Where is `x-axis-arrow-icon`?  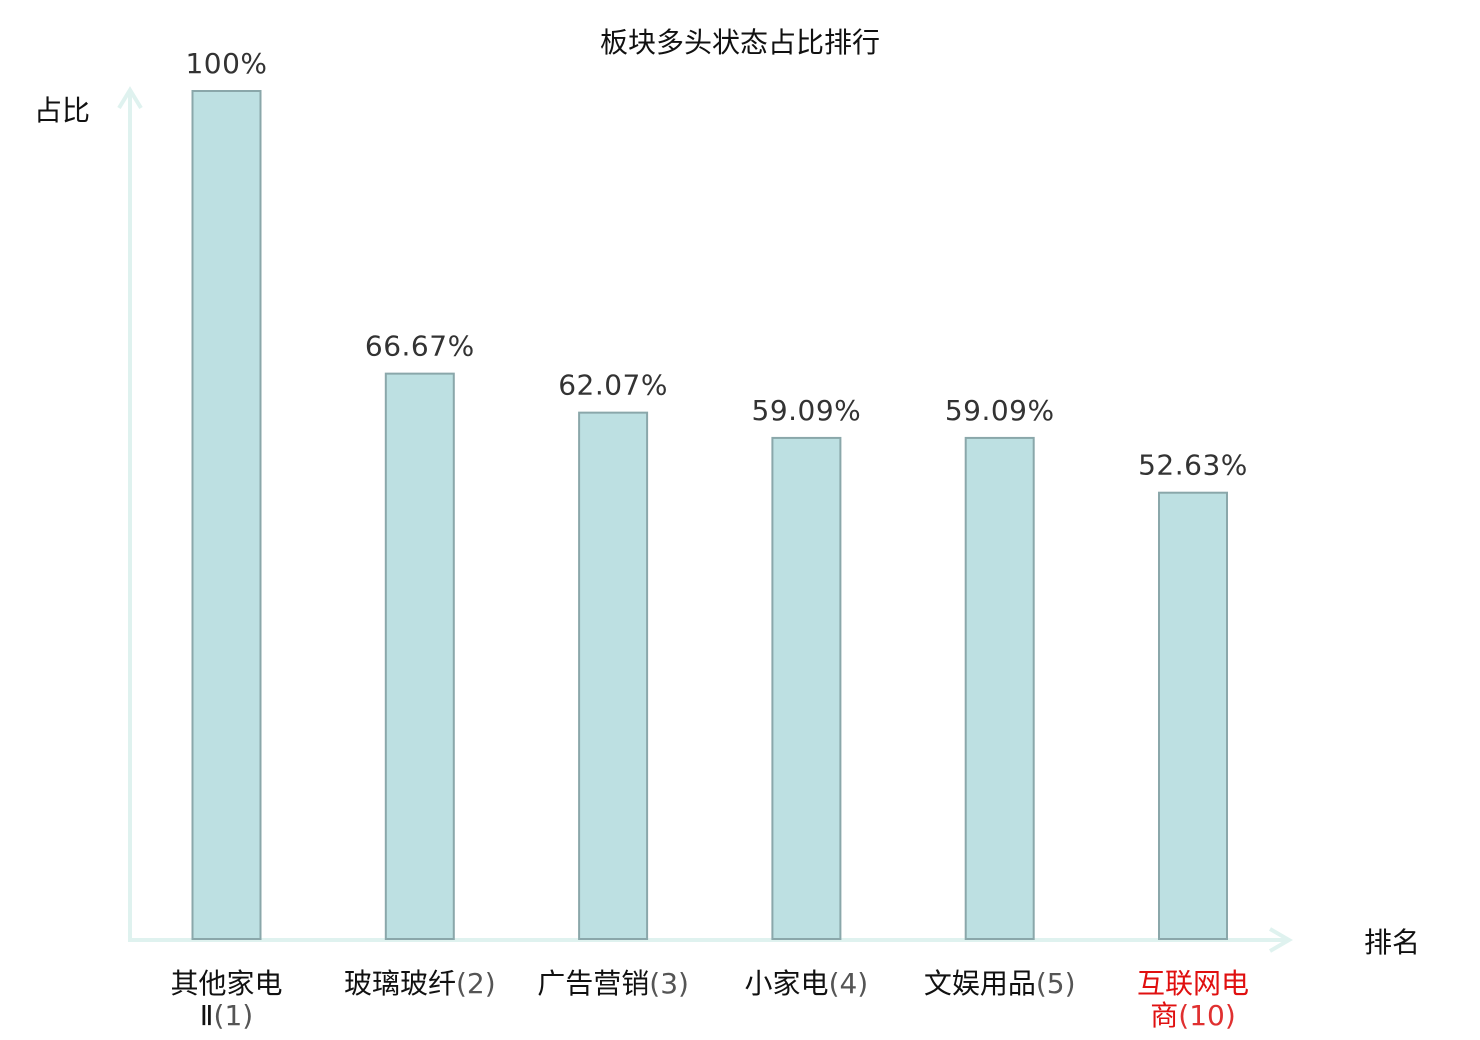 x-axis-arrow-icon is located at coordinates (1280, 940).